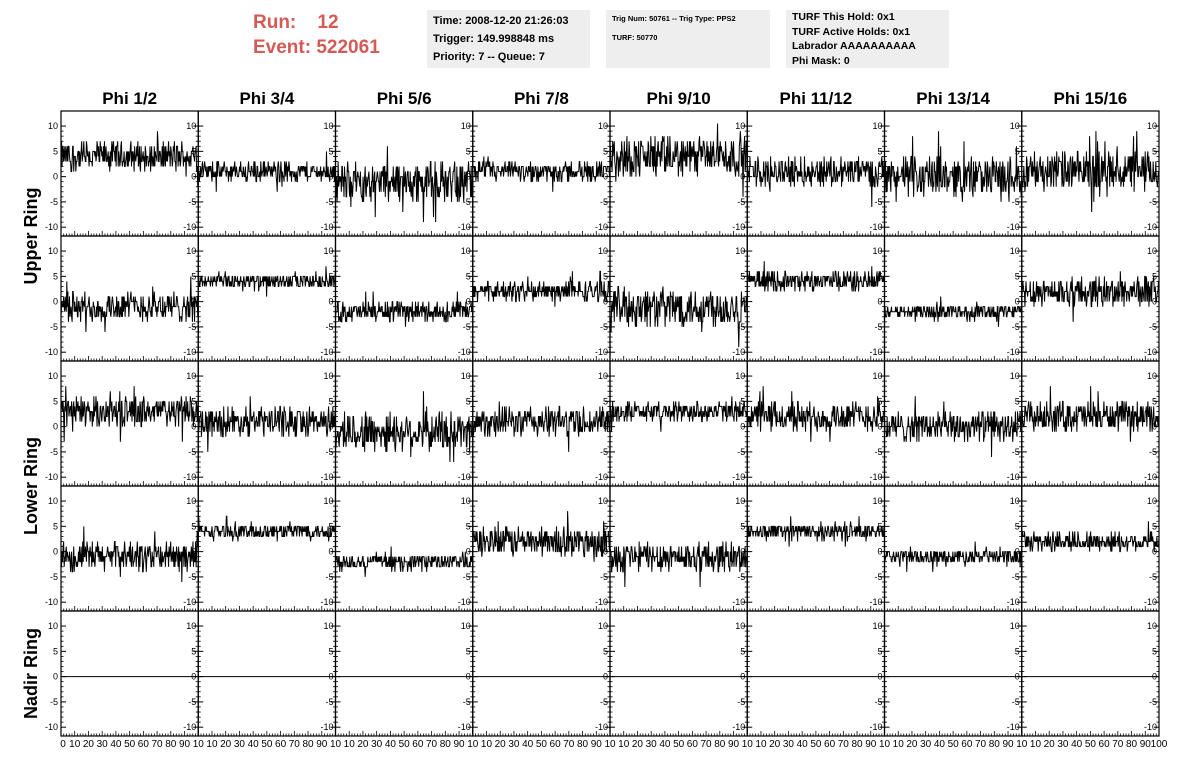  What do you see at coordinates (605, 276) in the screenshot?
I see `panel-r2-c4-ytick-label-right-1: 5` at bounding box center [605, 276].